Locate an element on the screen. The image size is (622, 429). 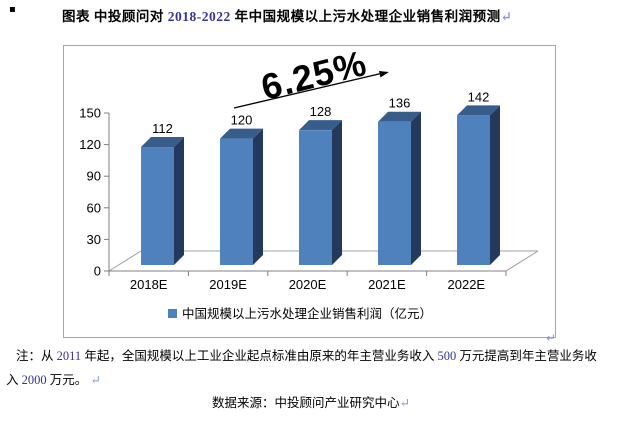
text-segment: 万元。 is located at coordinates (67, 380).